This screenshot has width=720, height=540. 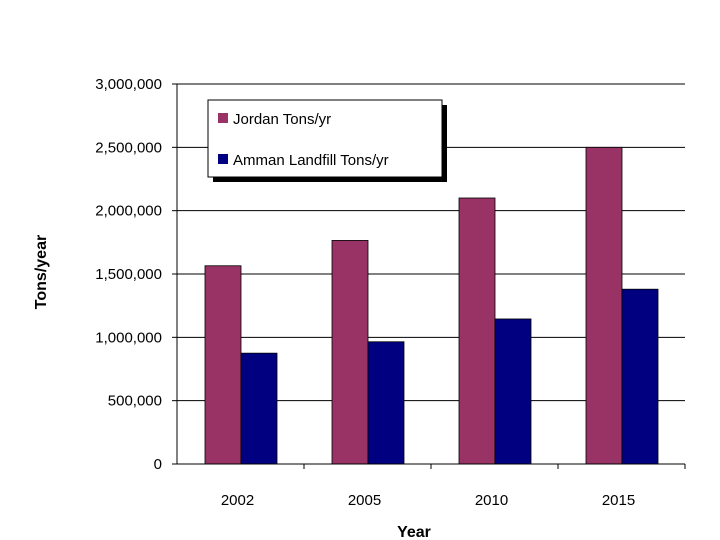 What do you see at coordinates (428, 500) in the screenshot?
I see `x-tick-labels: 2002 2005 2010 2015` at bounding box center [428, 500].